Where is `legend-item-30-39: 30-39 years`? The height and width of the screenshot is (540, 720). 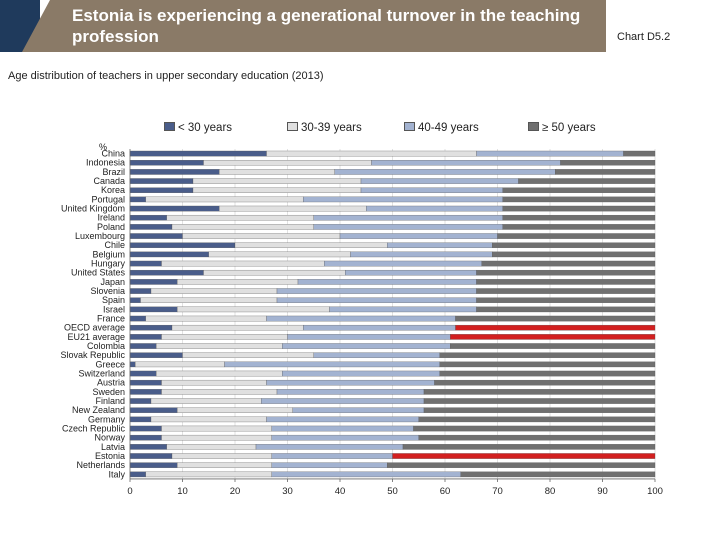 legend-item-30-39: 30-39 years is located at coordinates (324, 129).